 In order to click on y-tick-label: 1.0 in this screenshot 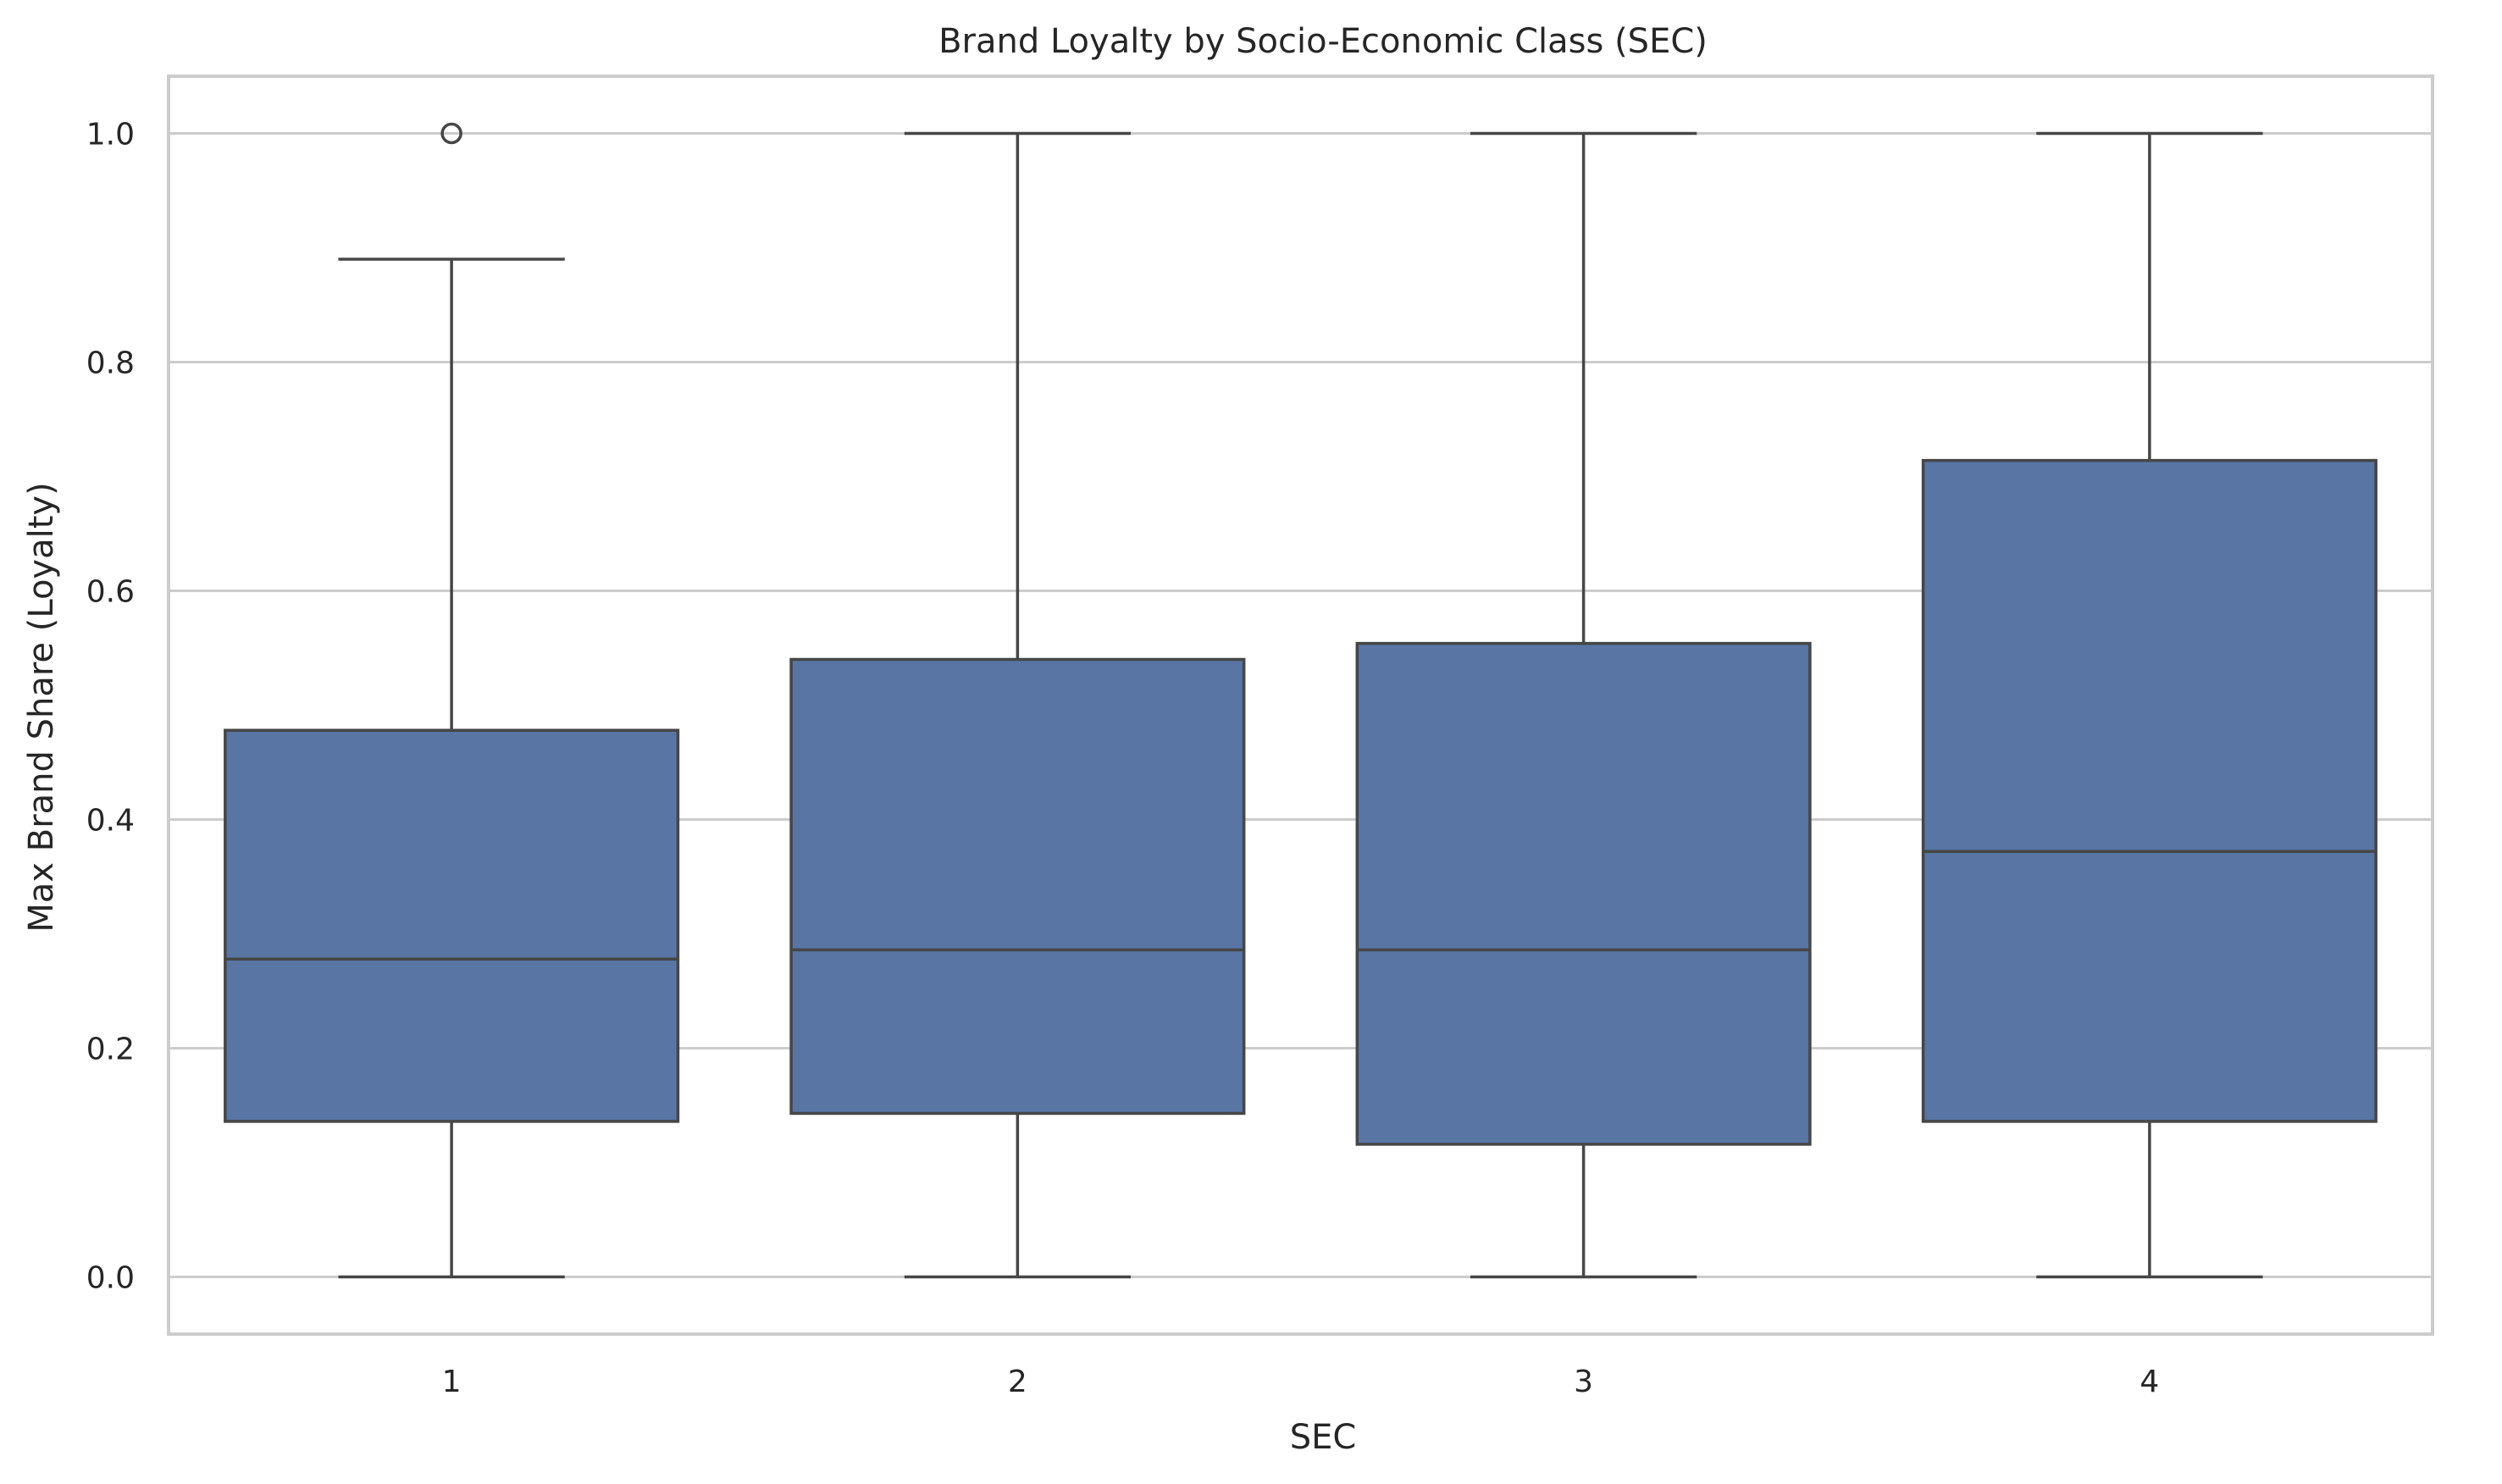, I will do `click(111, 135)`.